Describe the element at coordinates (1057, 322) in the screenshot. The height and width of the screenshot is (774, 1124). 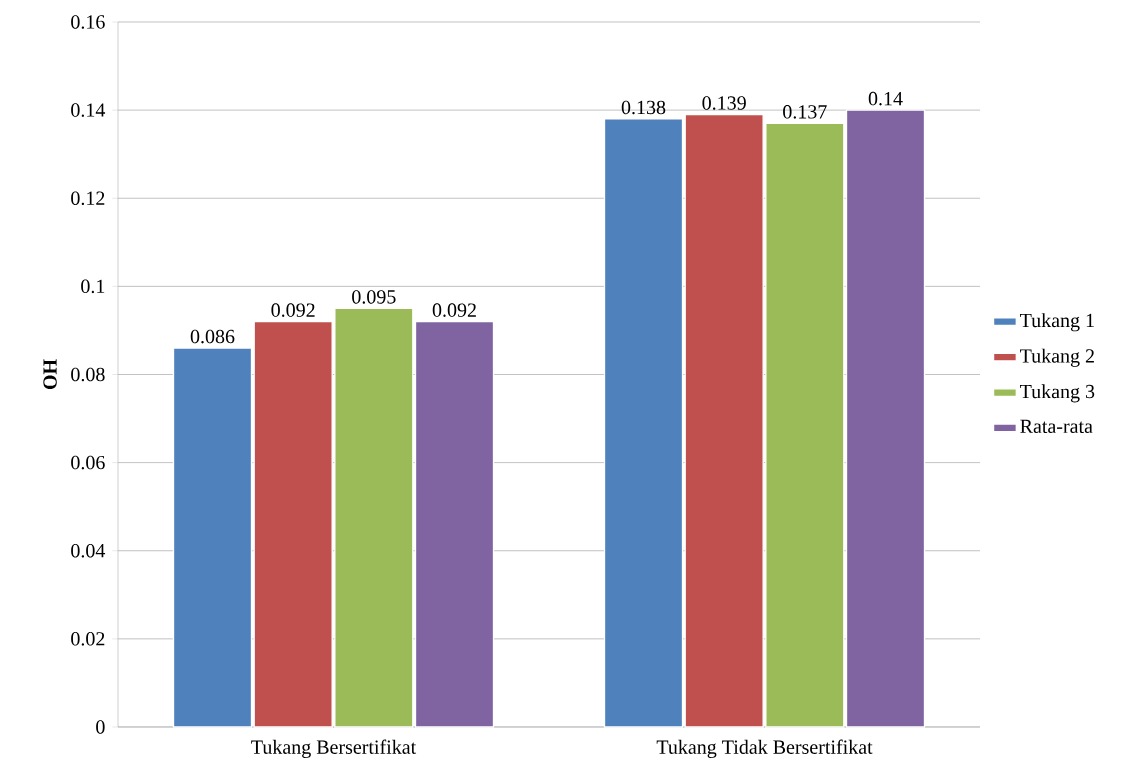
I see `legend-label: Tukang 1` at that location.